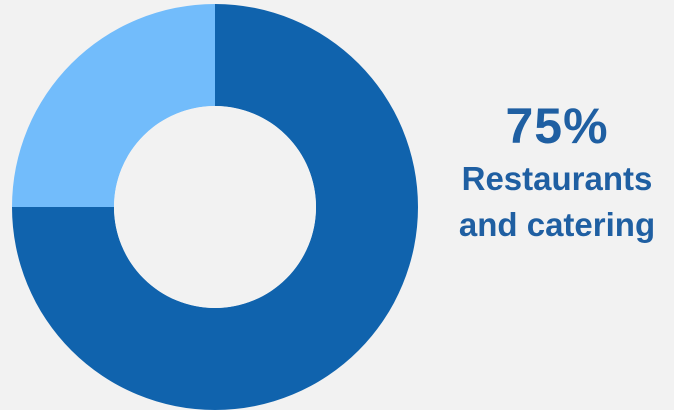 The image size is (674, 410). I want to click on callout-percentage: 75%, so click(557, 126).